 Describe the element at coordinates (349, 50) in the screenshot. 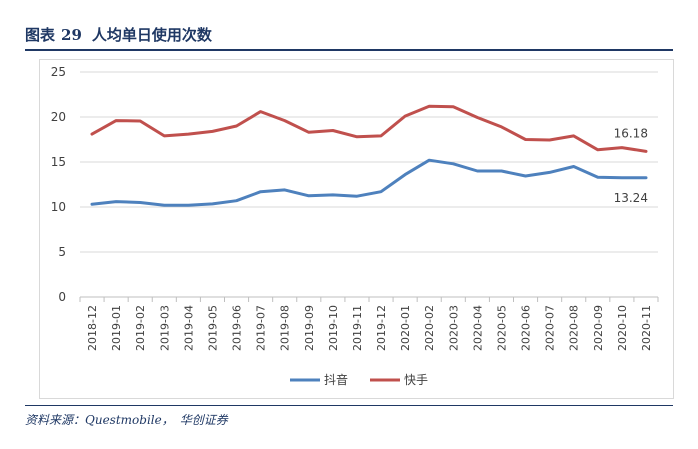

I see `title-rule` at that location.